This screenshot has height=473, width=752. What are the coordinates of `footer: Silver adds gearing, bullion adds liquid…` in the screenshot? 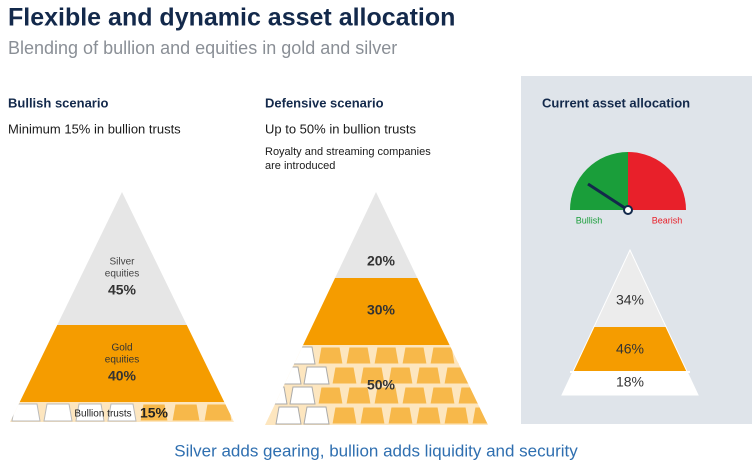 It's located at (376, 450).